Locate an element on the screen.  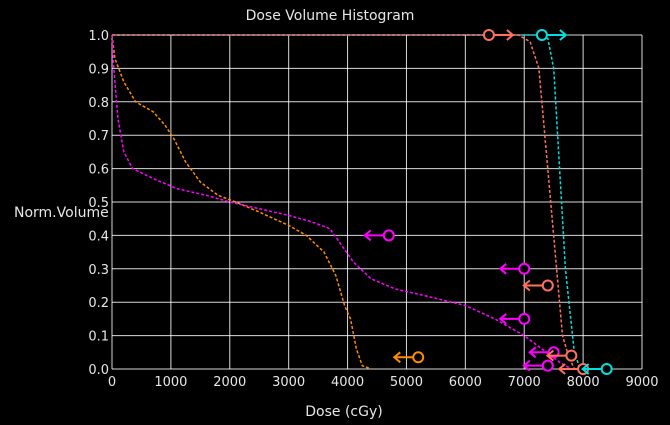
x-tick-label: 4000 is located at coordinates (347, 382).